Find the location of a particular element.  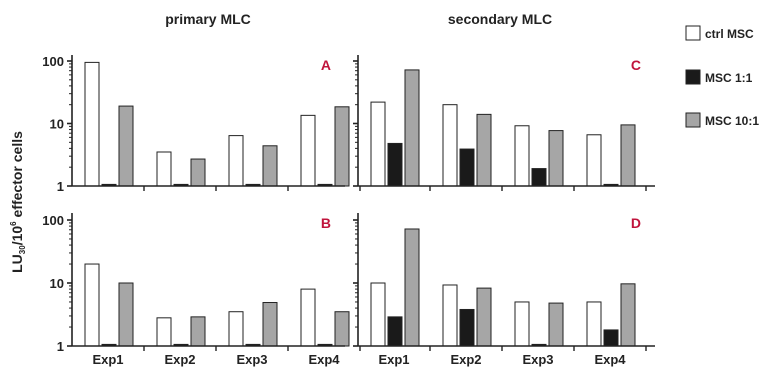

column-title: secondary MLC is located at coordinates (500, 19).